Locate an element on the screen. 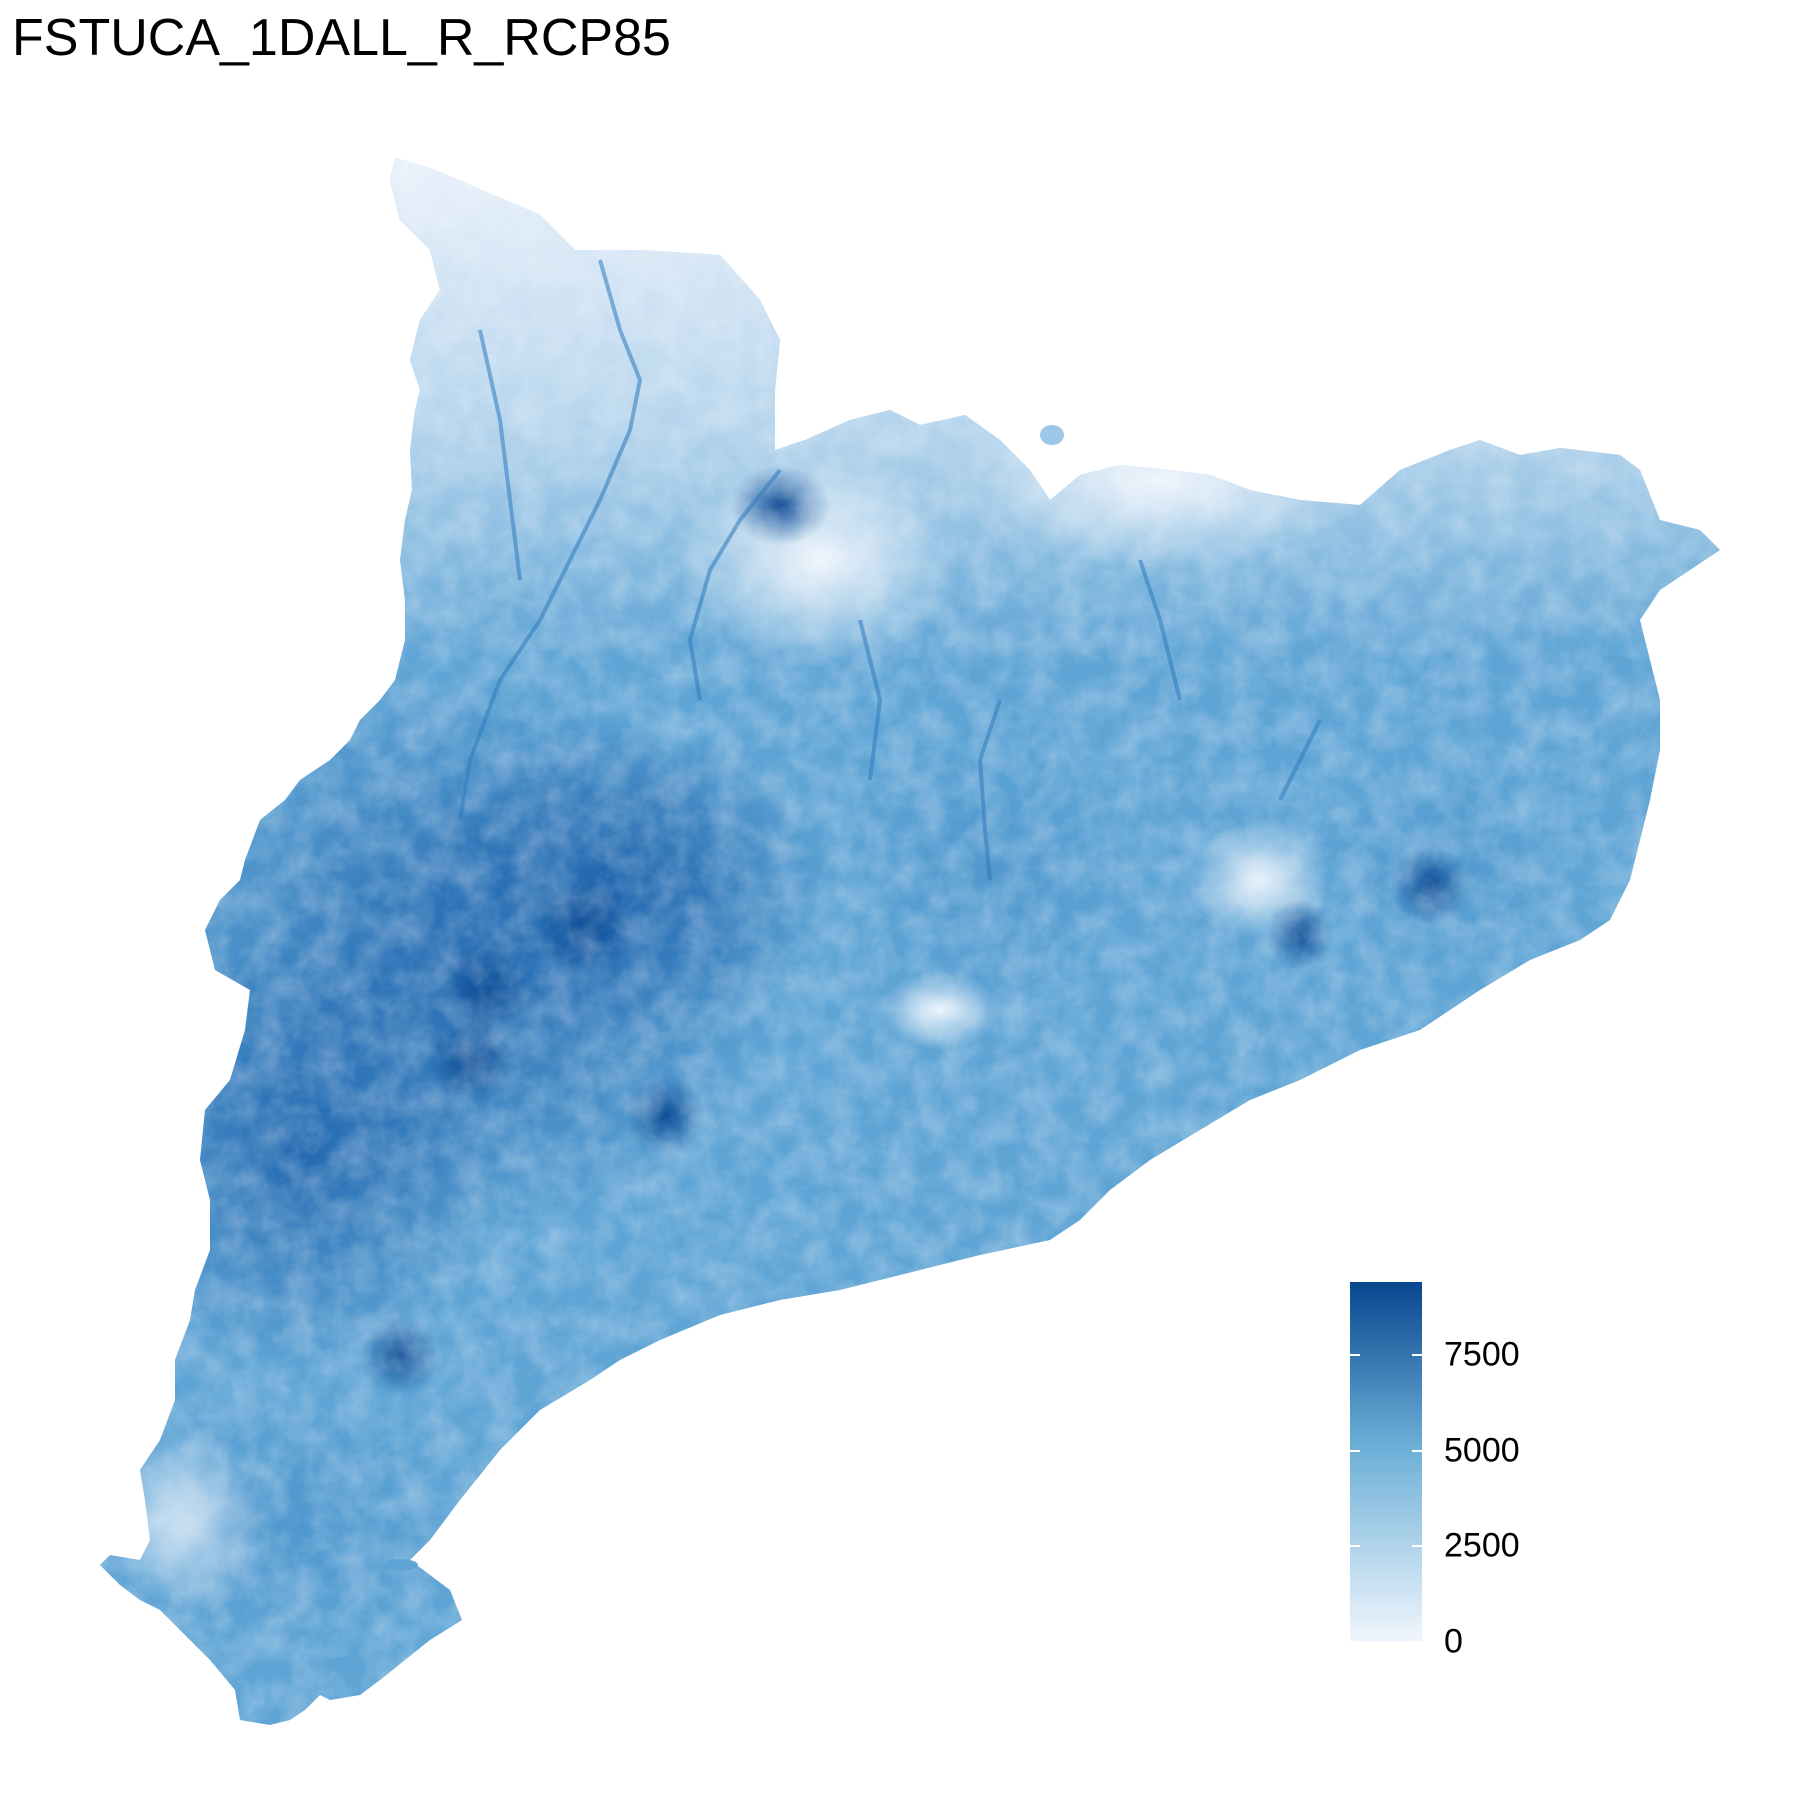 The width and height of the screenshot is (1800, 1805). color-legend: 0 2500 5000 7500 is located at coordinates (1440, 1471).